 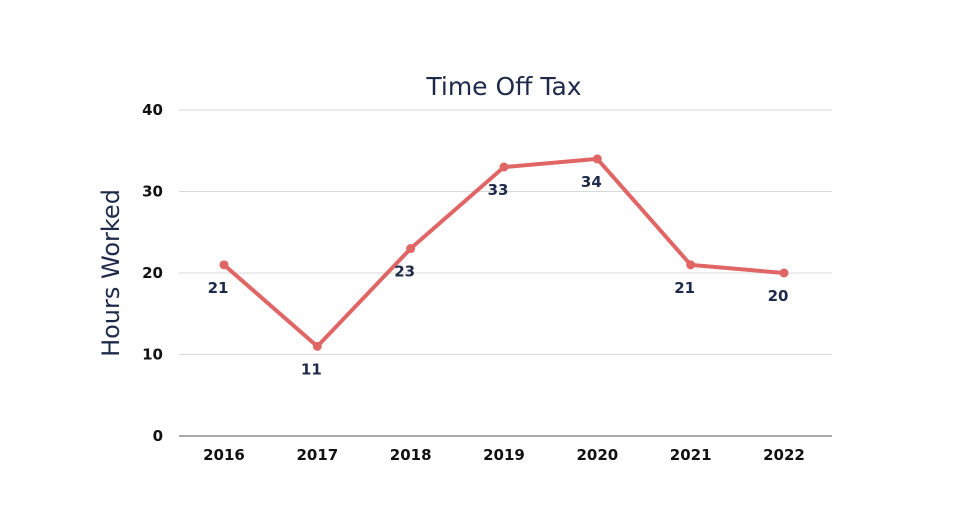 I want to click on data-label: 23, so click(x=404, y=272).